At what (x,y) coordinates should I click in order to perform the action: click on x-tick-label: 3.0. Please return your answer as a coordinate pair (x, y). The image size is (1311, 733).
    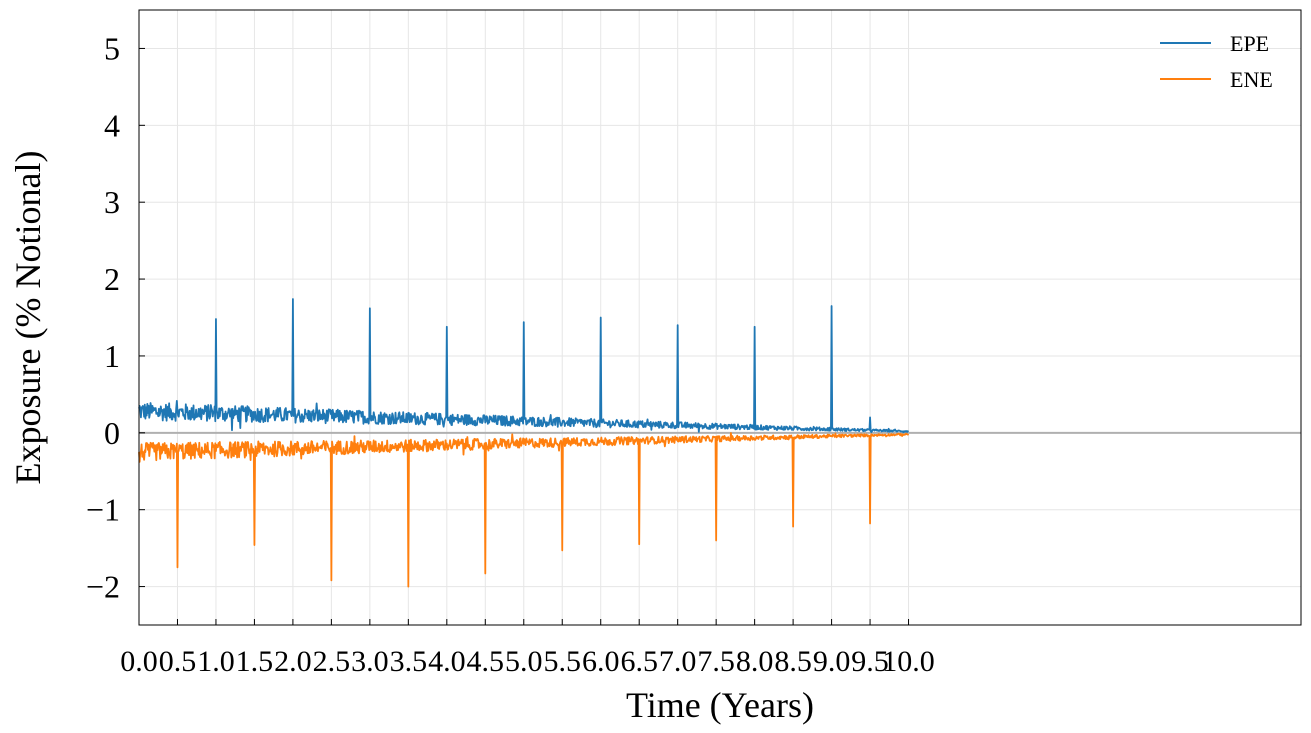
    Looking at the image, I should click on (370, 661).